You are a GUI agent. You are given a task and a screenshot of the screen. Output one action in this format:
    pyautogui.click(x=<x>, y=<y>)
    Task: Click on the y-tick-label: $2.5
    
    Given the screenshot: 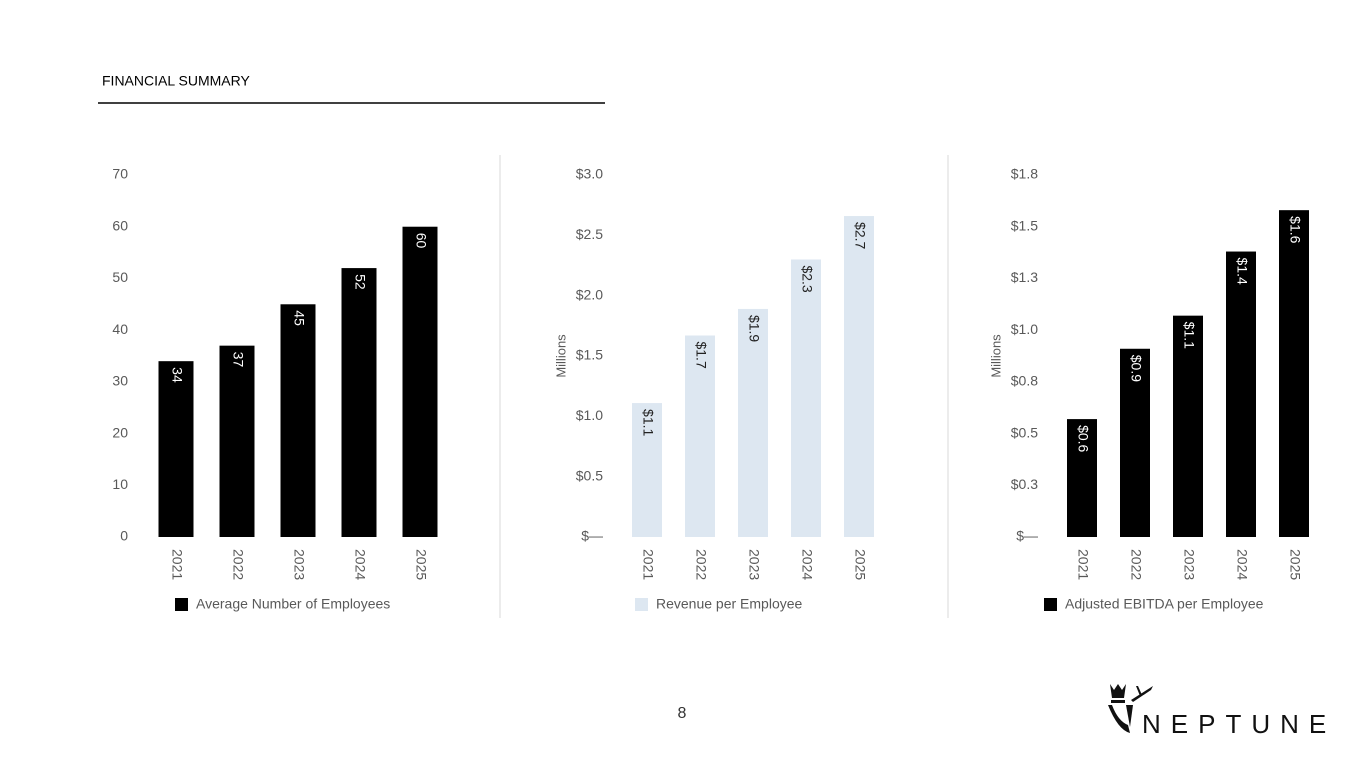 What is the action you would take?
    pyautogui.click(x=589, y=234)
    